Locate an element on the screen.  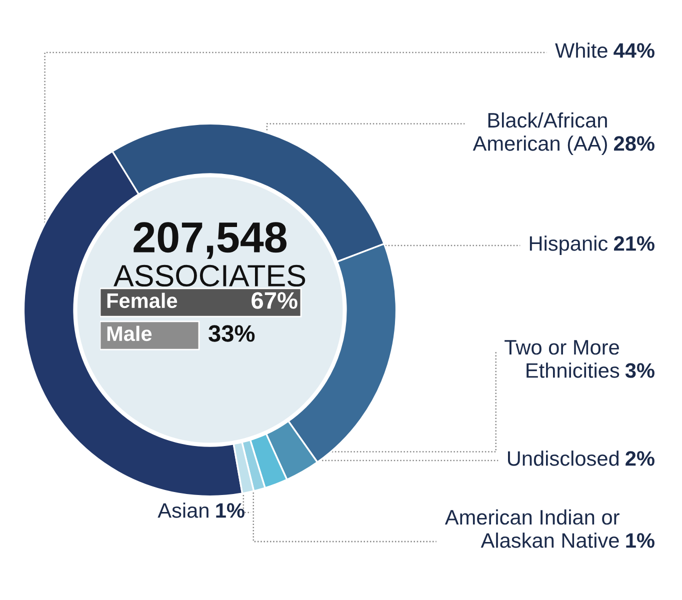
y-tick-label: Female is located at coordinates (142, 300).